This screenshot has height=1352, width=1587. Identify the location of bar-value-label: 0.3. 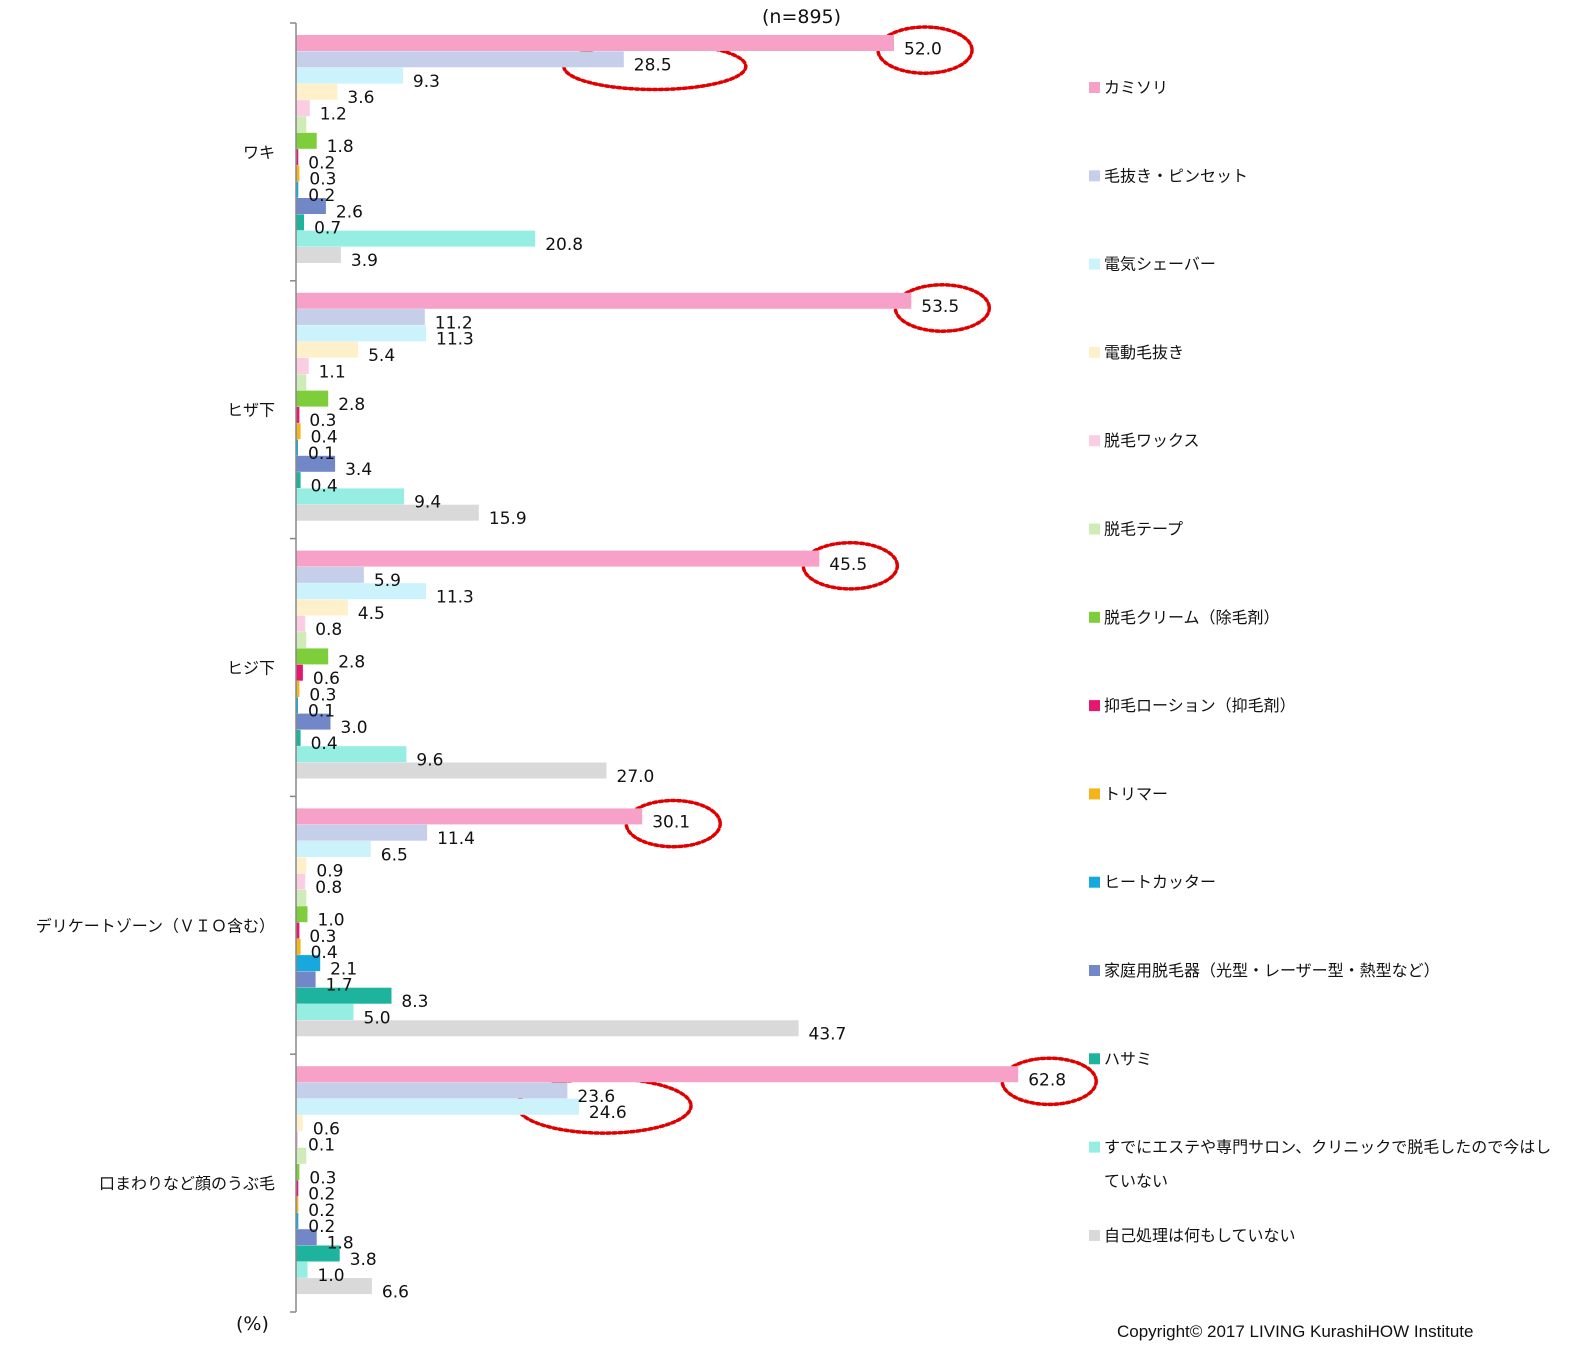
(322, 421).